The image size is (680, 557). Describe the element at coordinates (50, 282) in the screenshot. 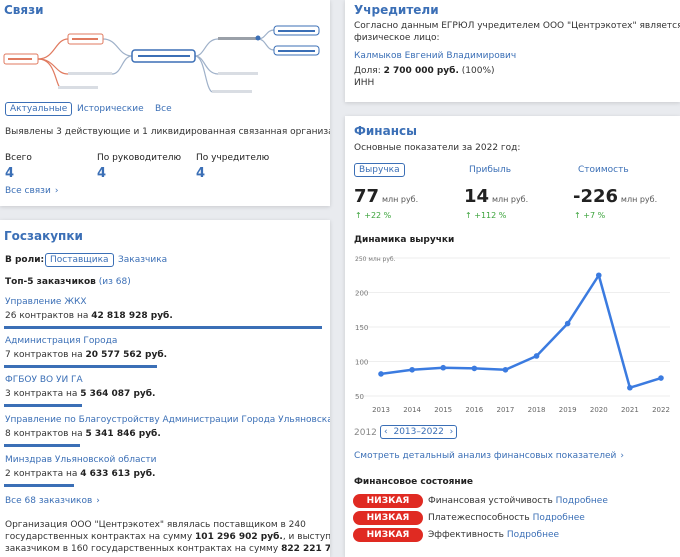

I see `top-customers-label: Топ-5 заказчиков` at that location.